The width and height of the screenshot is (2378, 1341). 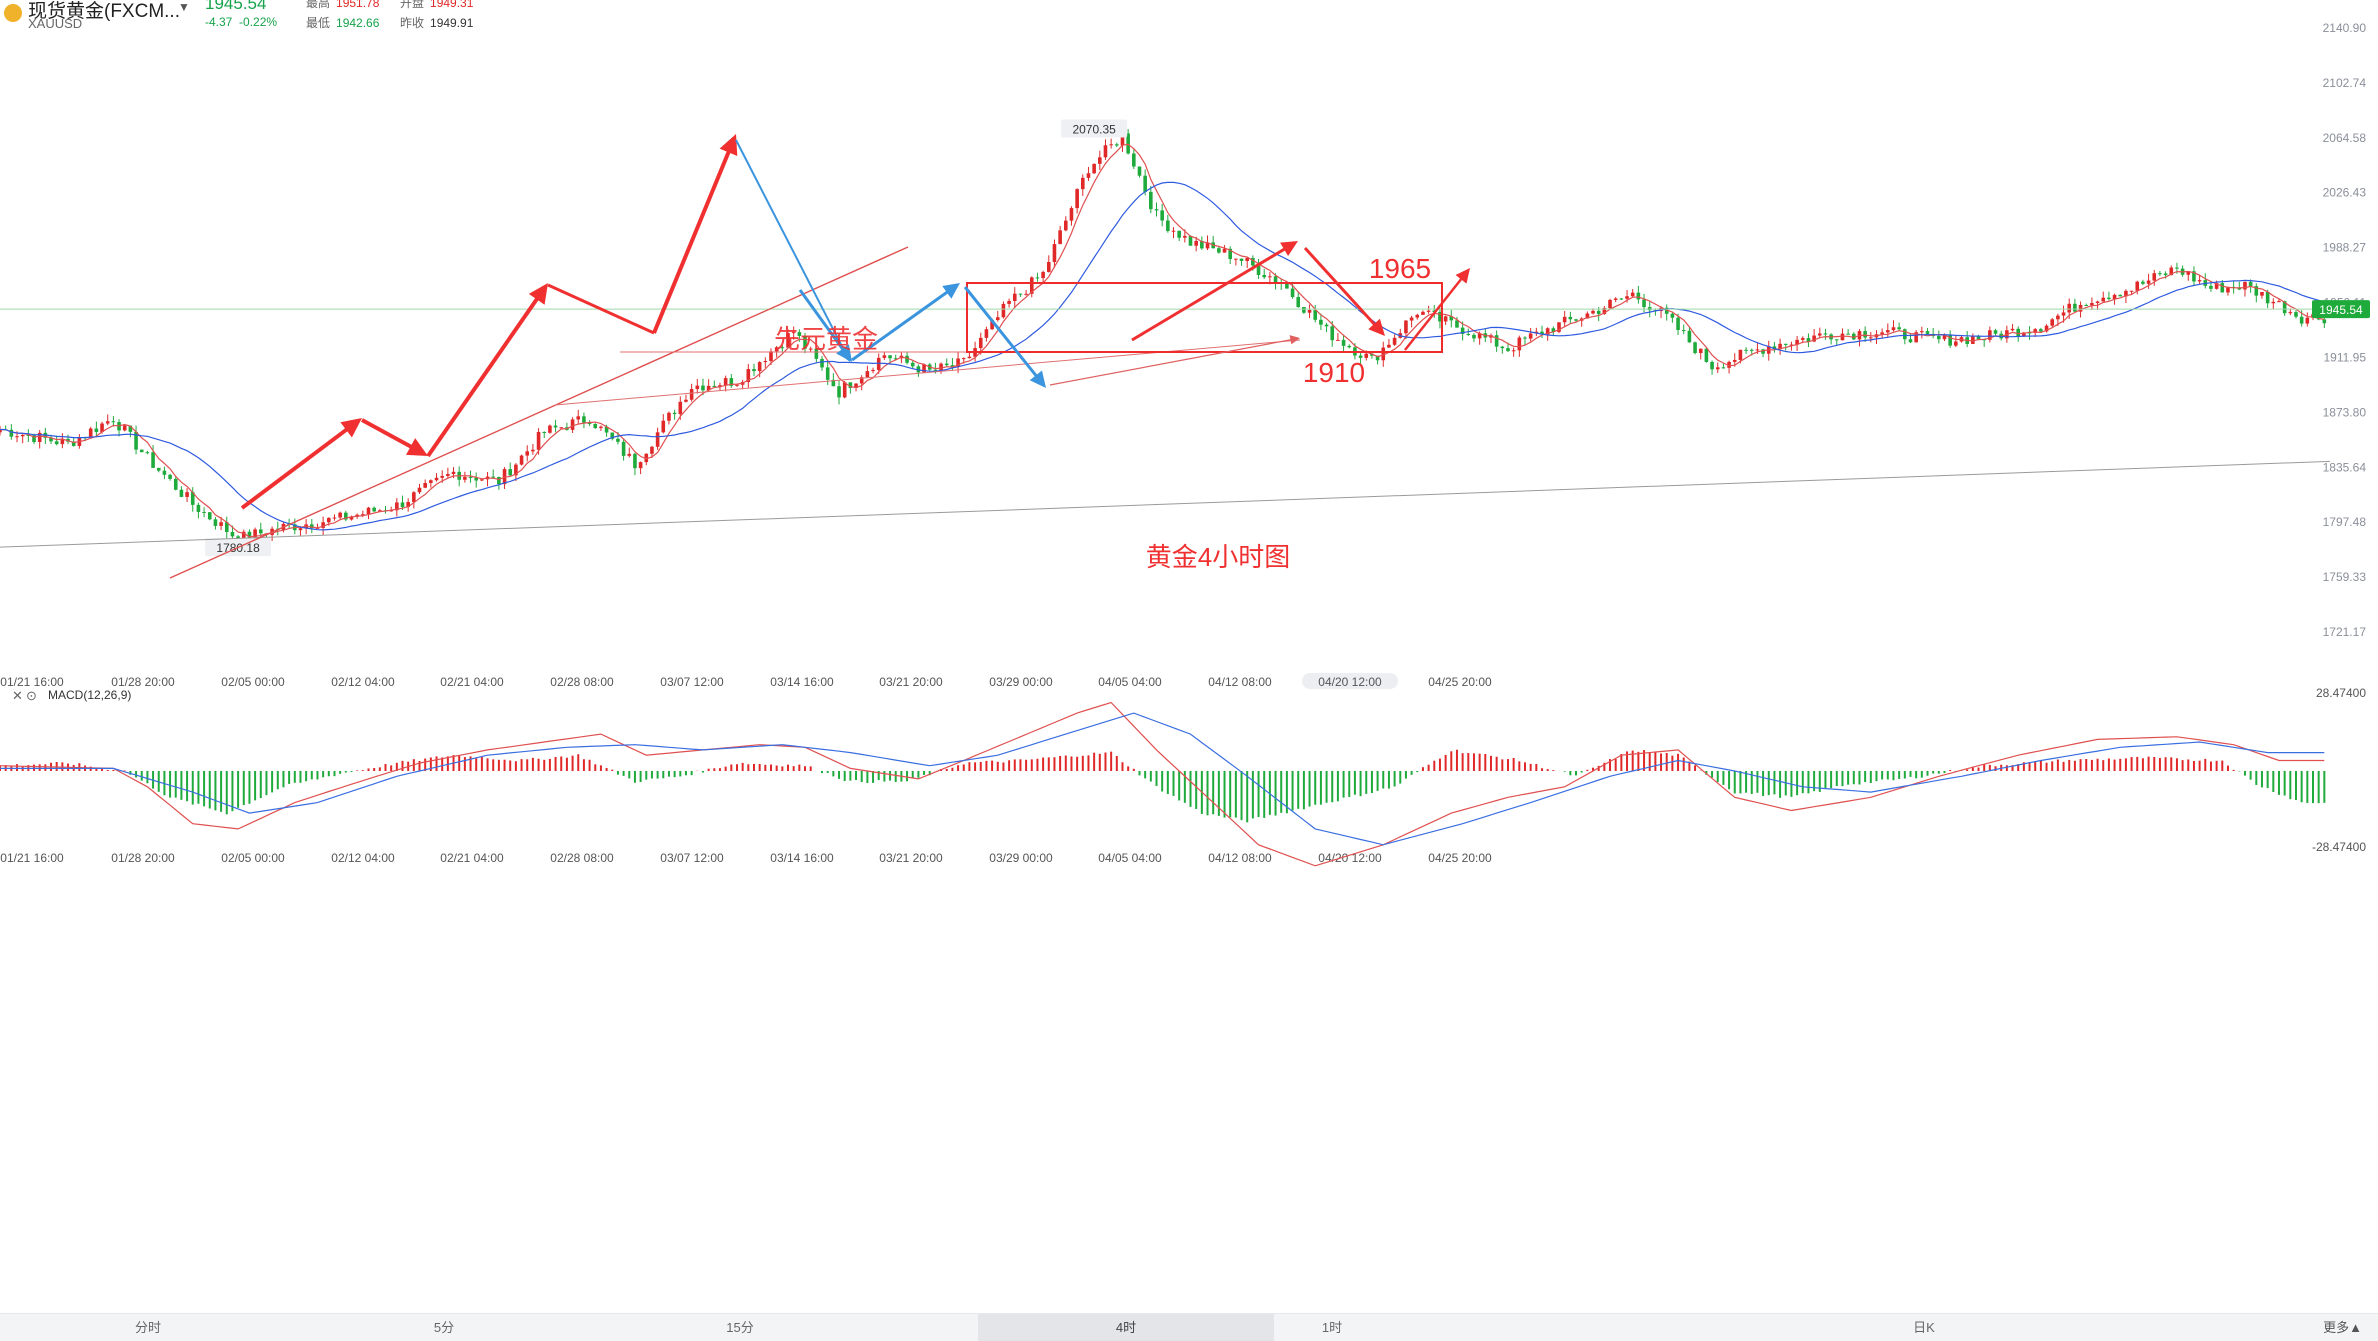 What do you see at coordinates (1021, 682) in the screenshot?
I see `x-tick-label: 03/29 00:00` at bounding box center [1021, 682].